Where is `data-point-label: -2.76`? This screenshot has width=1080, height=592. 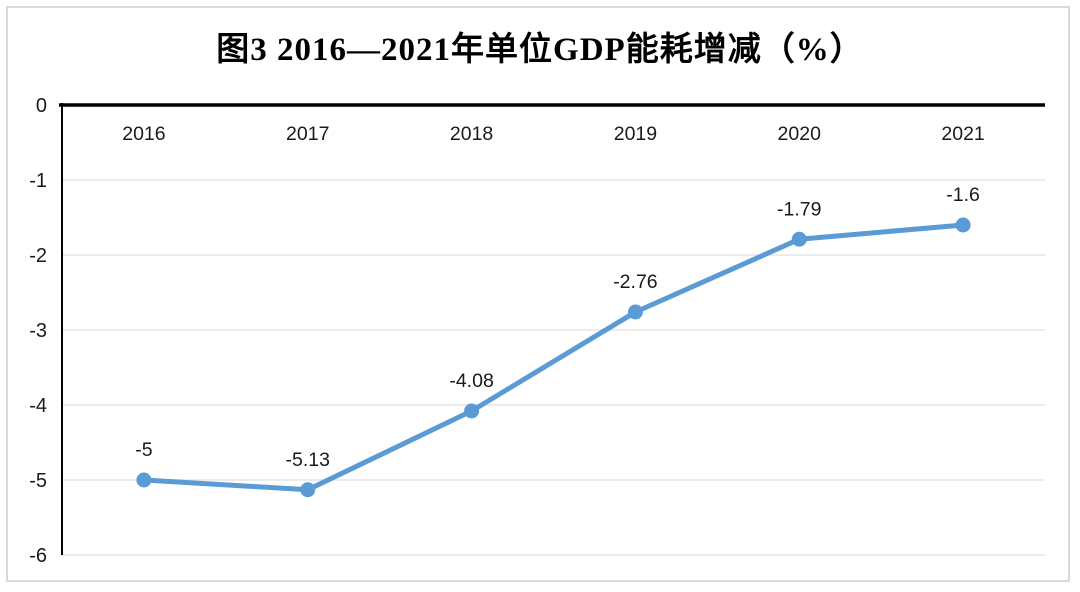
data-point-label: -2.76 is located at coordinates (635, 282).